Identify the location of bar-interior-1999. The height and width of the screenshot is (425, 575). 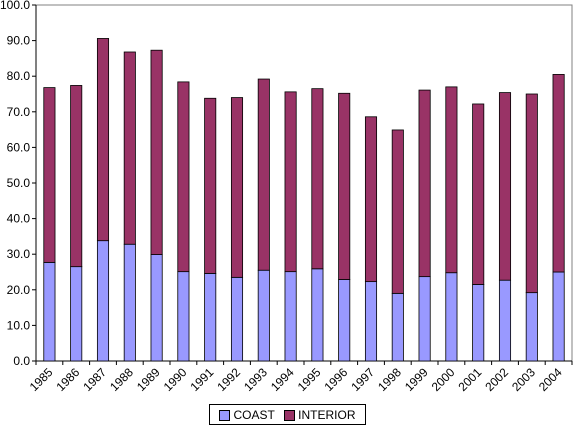
(424, 183).